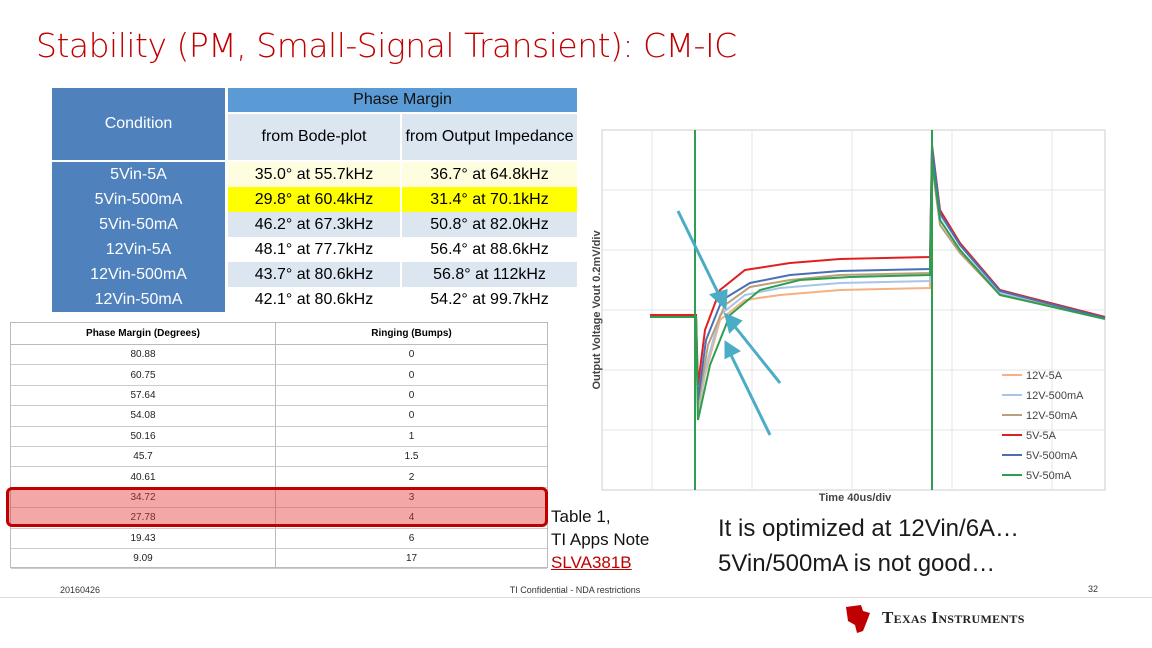  What do you see at coordinates (143, 498) in the screenshot?
I see `pm-cell: 34.72` at bounding box center [143, 498].